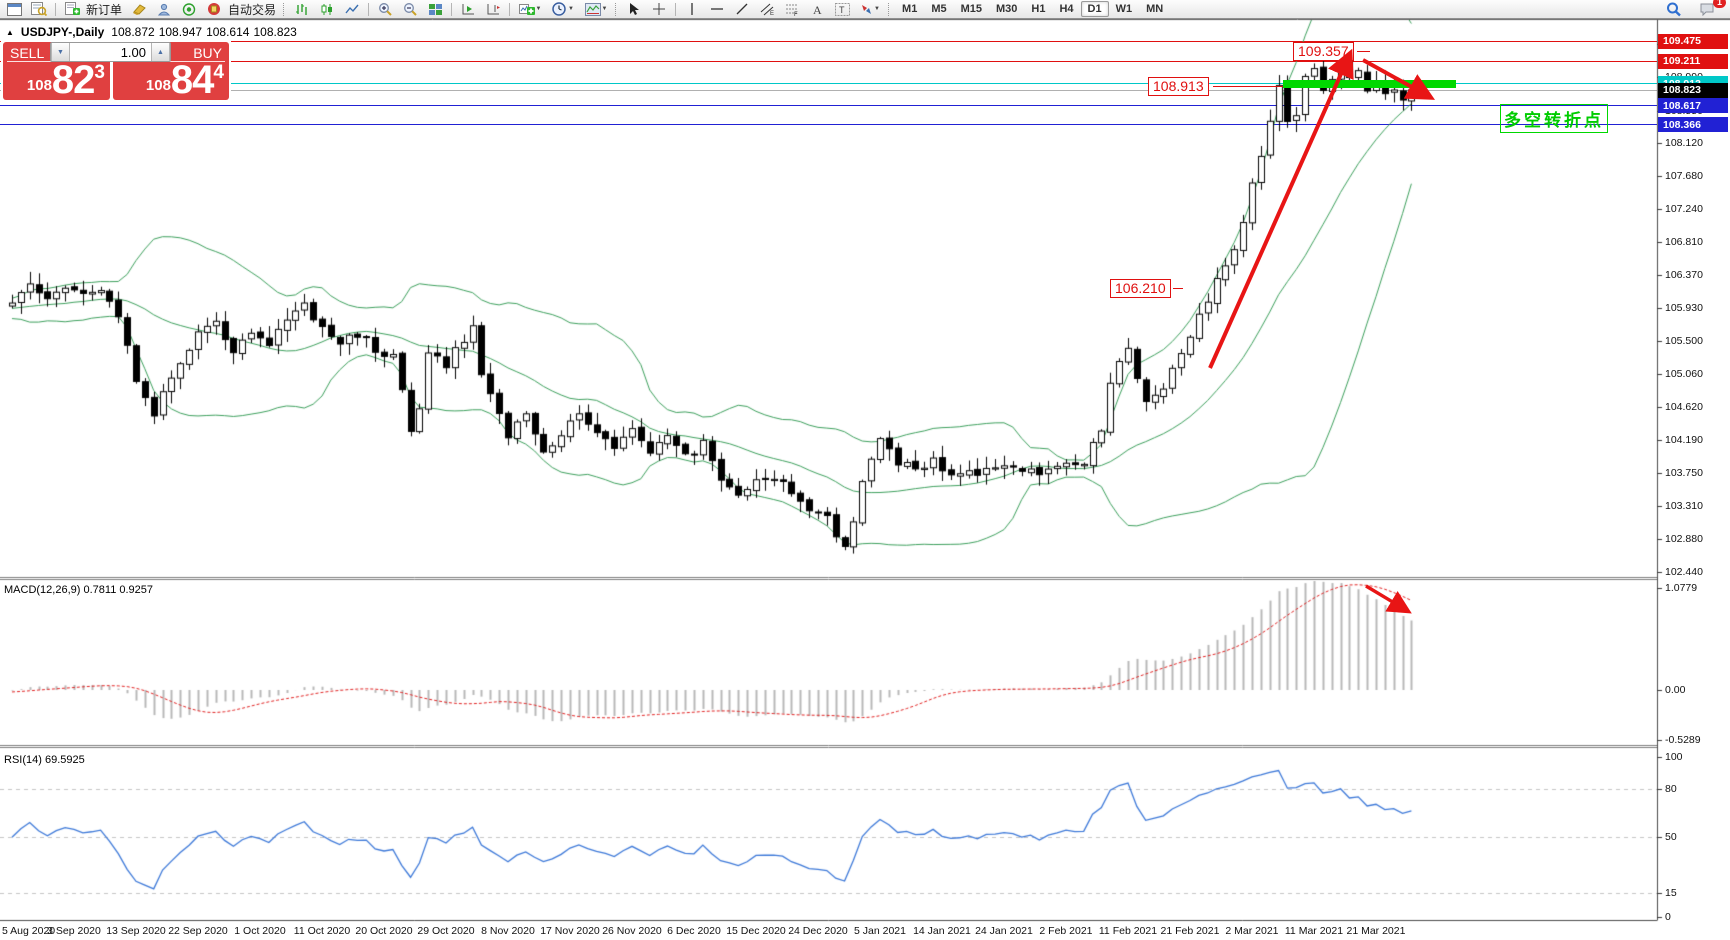 This screenshot has height=940, width=1730. I want to click on timeframe-H4: H4, so click(1066, 9).